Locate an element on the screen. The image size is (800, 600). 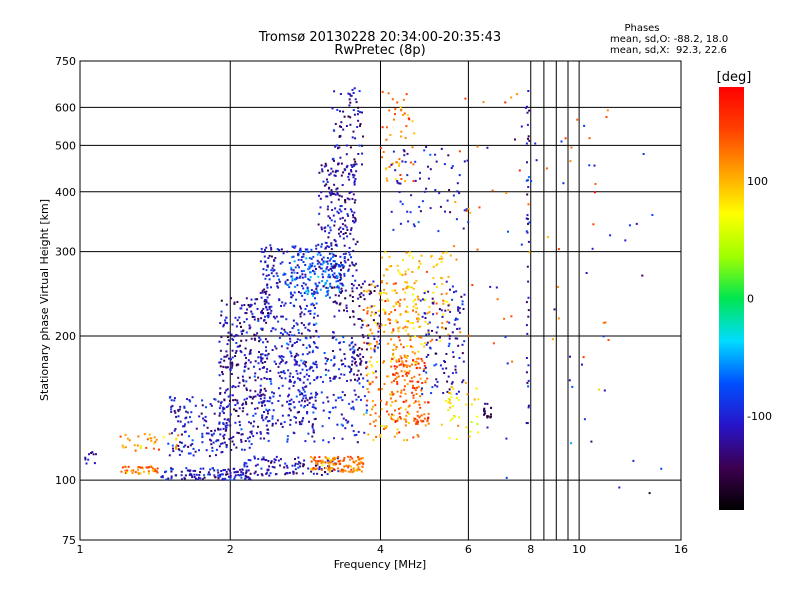
y-tick-label: 300 is located at coordinates (65, 252).